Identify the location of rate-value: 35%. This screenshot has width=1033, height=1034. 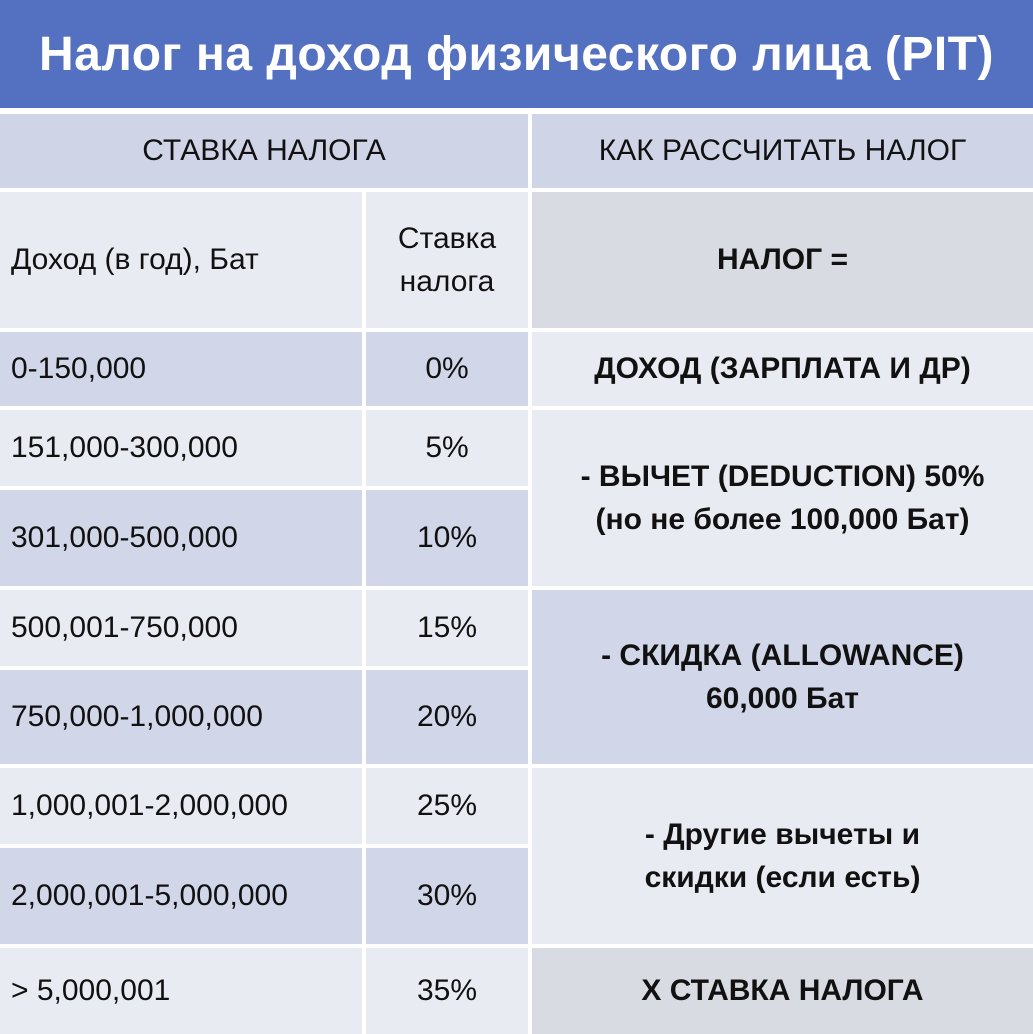
(447, 991).